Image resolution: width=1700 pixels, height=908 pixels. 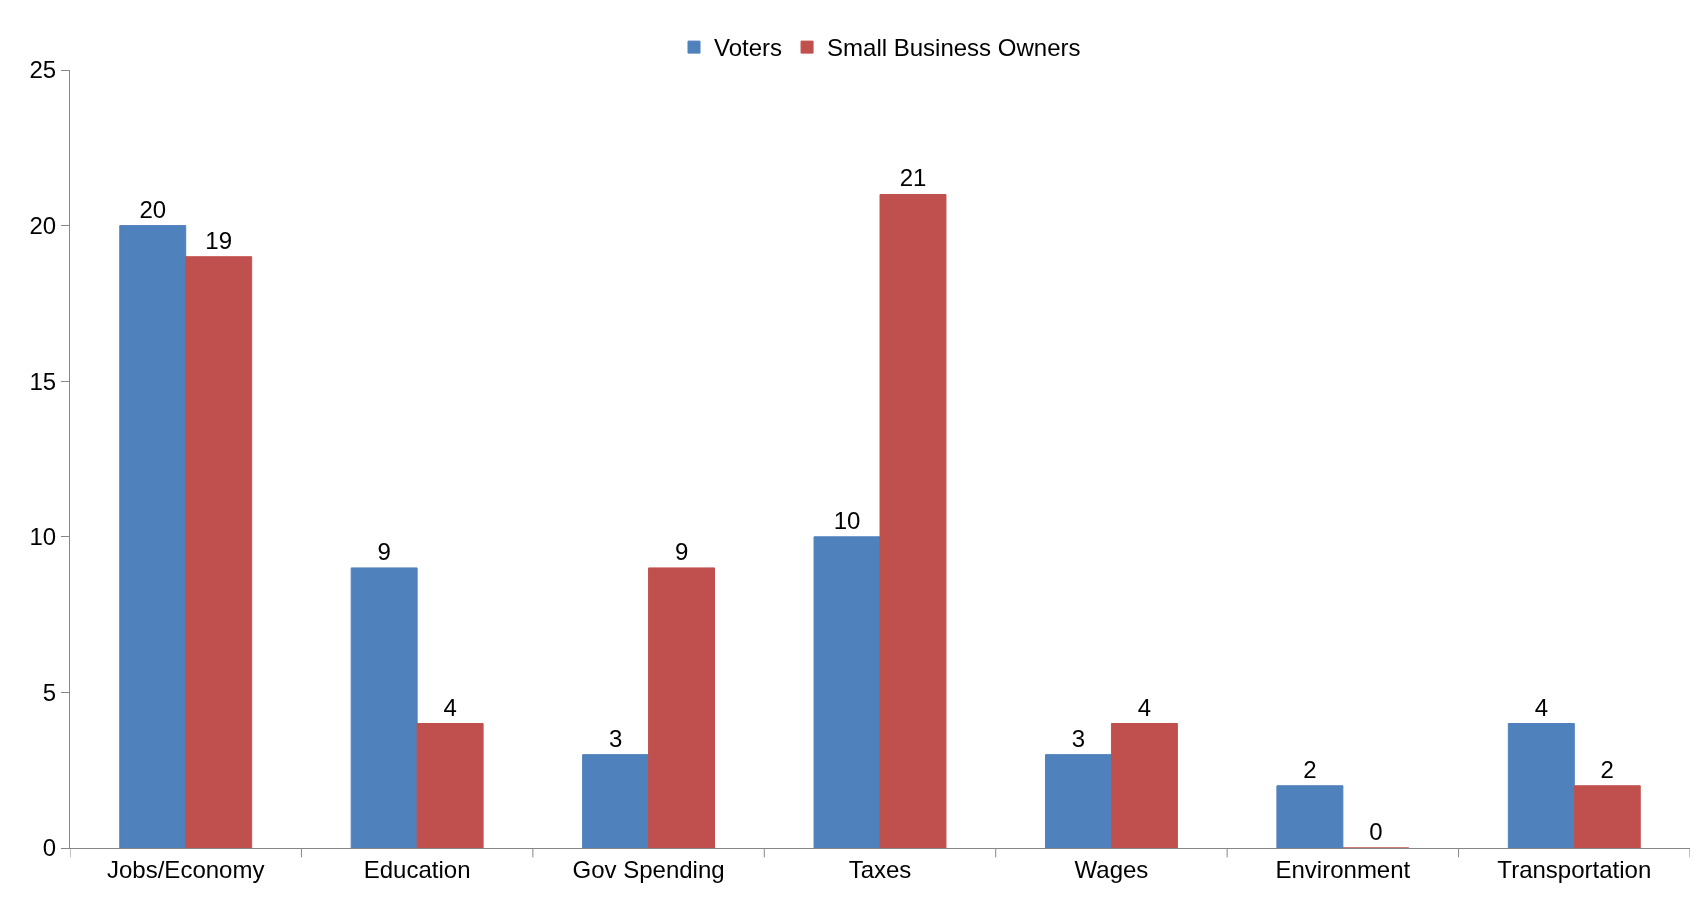 I want to click on y-tick-label: 0, so click(x=49, y=848).